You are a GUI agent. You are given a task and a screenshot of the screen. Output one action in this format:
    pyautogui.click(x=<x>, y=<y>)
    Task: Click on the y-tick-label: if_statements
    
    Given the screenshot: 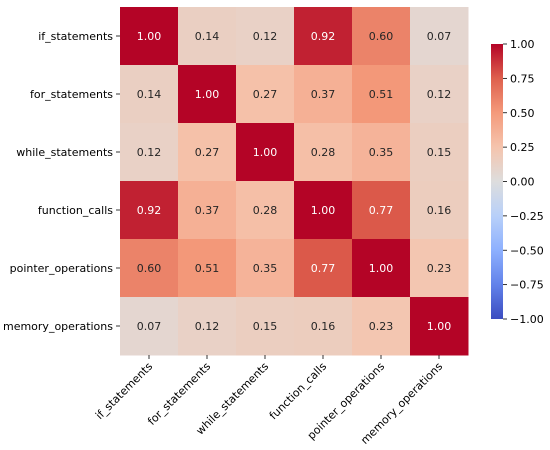 What is the action you would take?
    pyautogui.click(x=75, y=36)
    